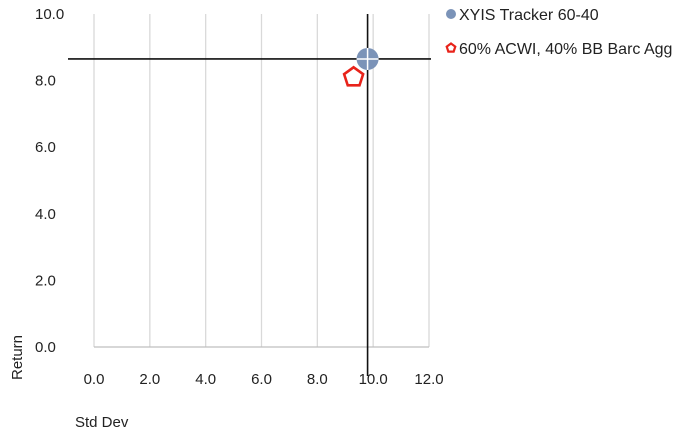  I want to click on legend-label: XYIS Tracker 60-40, so click(529, 15).